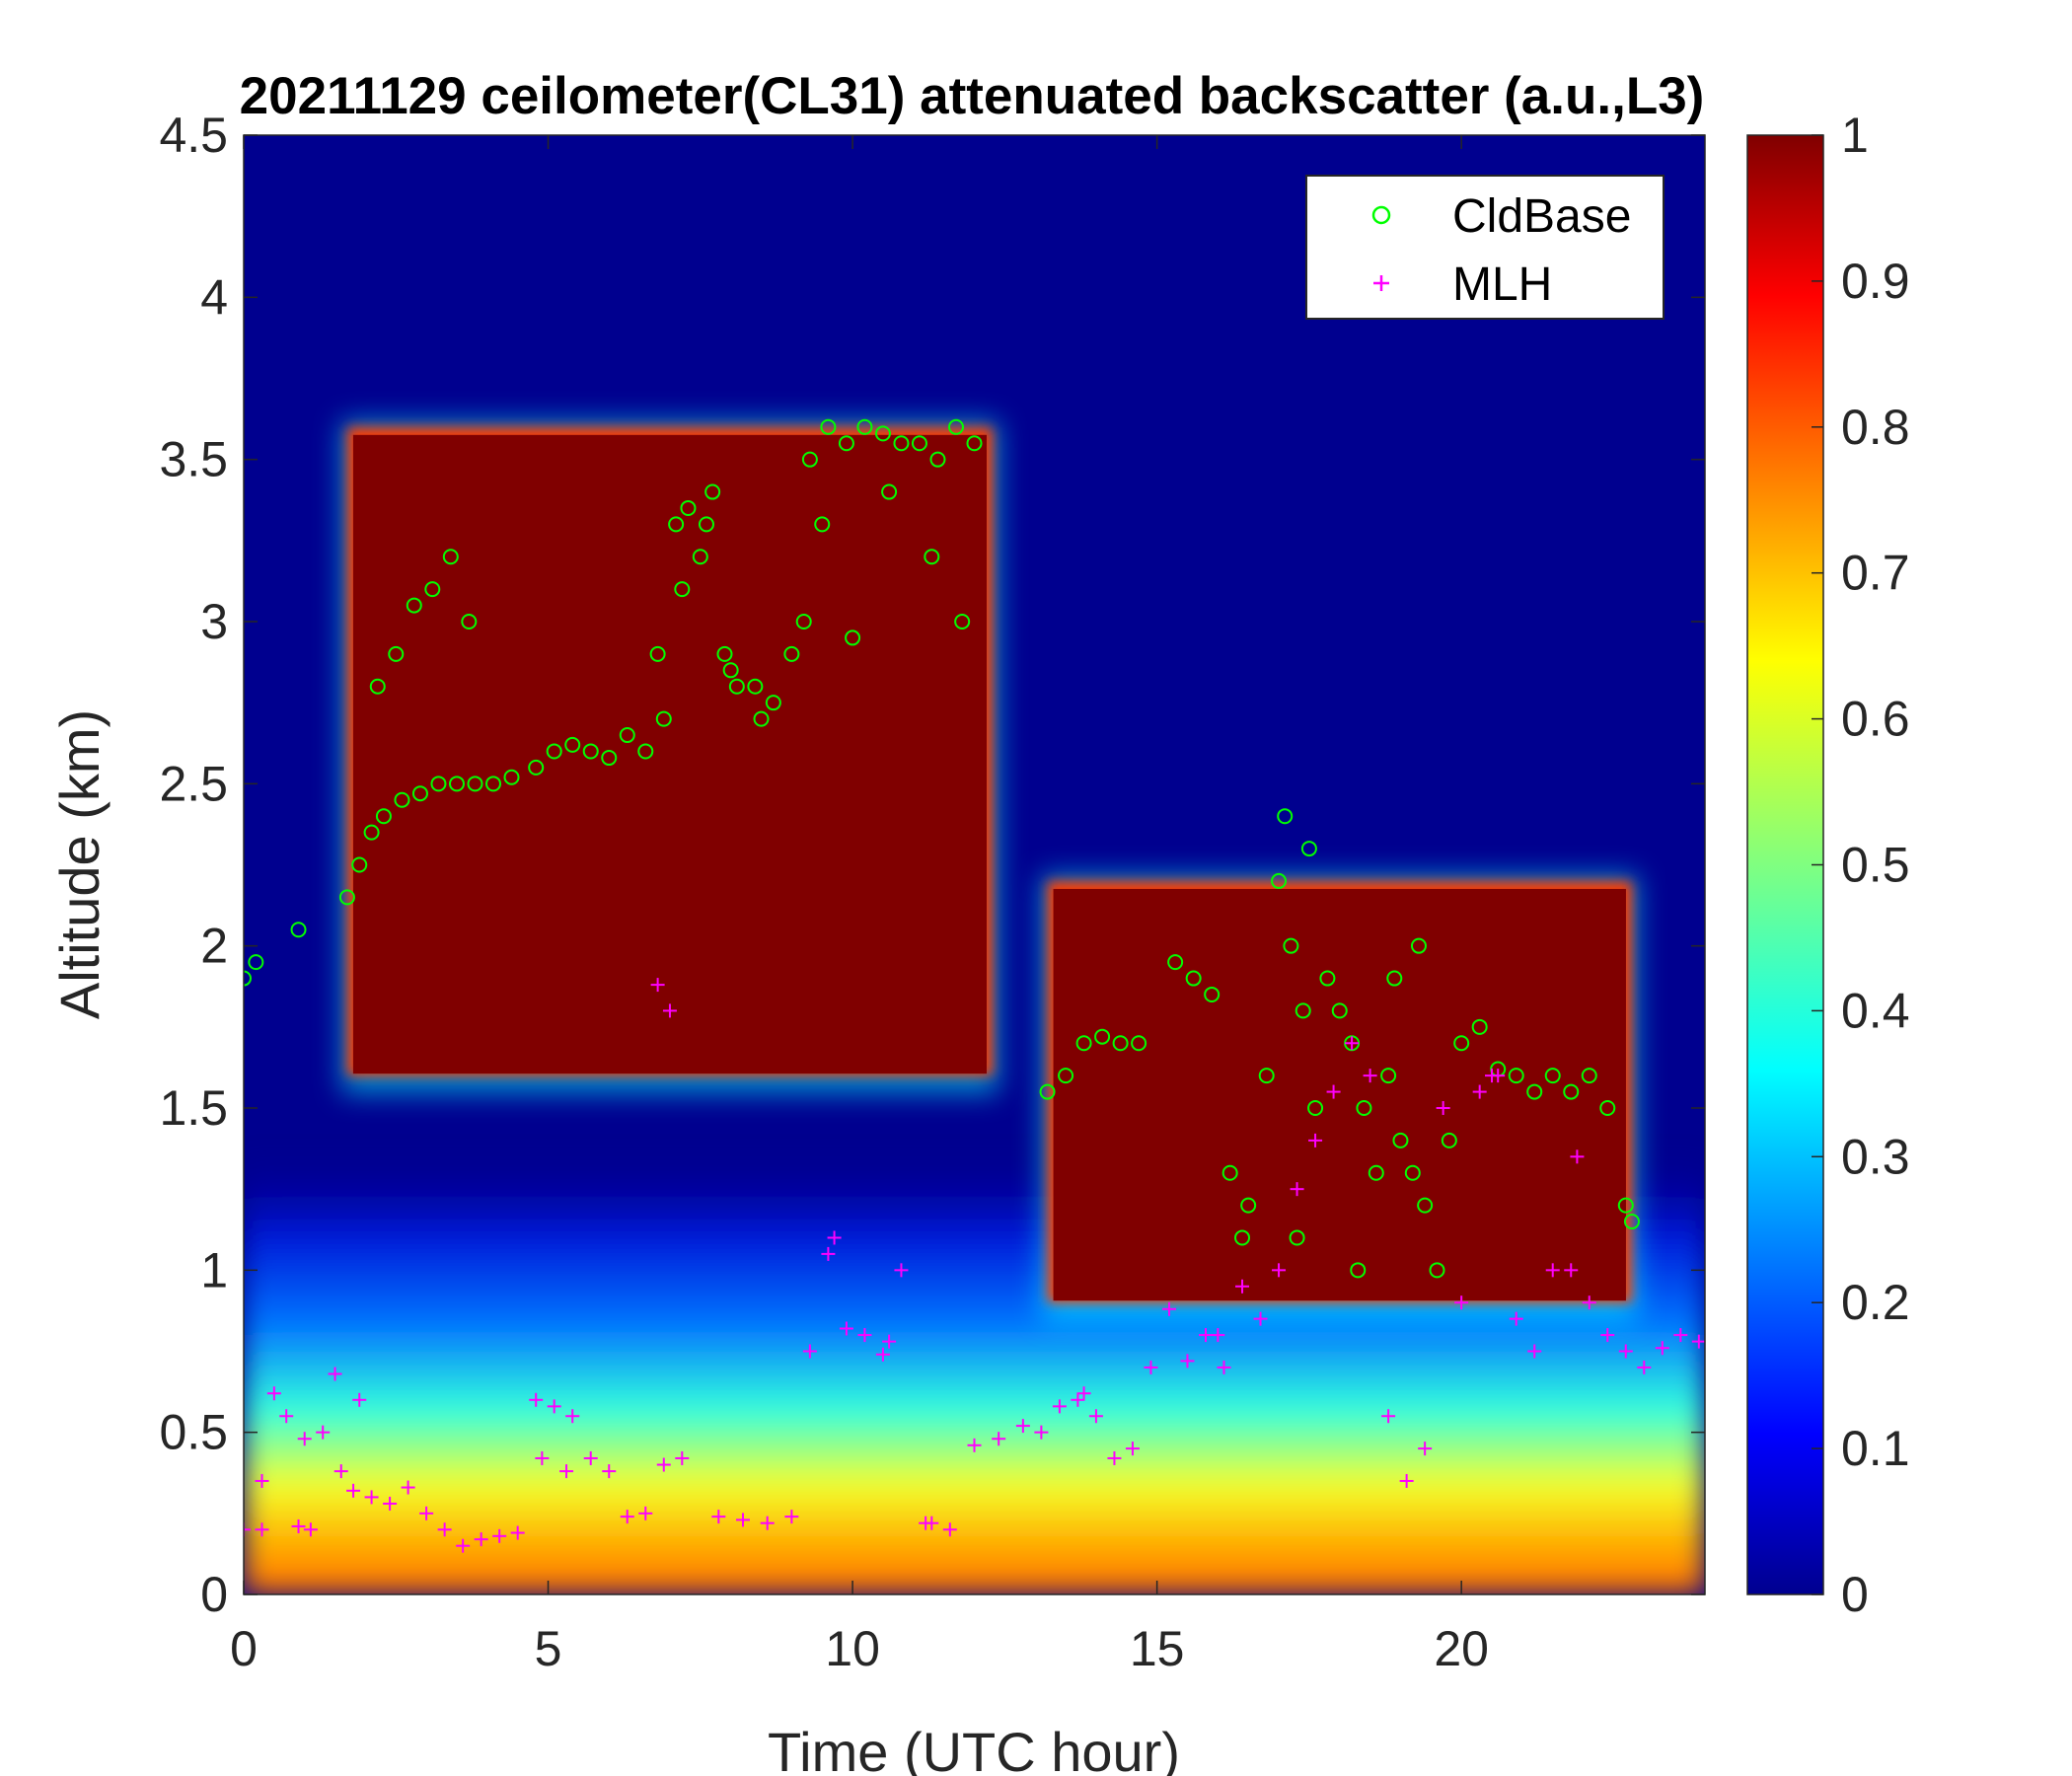  Describe the element at coordinates (1876, 720) in the screenshot. I see `colorbar-tick-label: 0.6` at that location.